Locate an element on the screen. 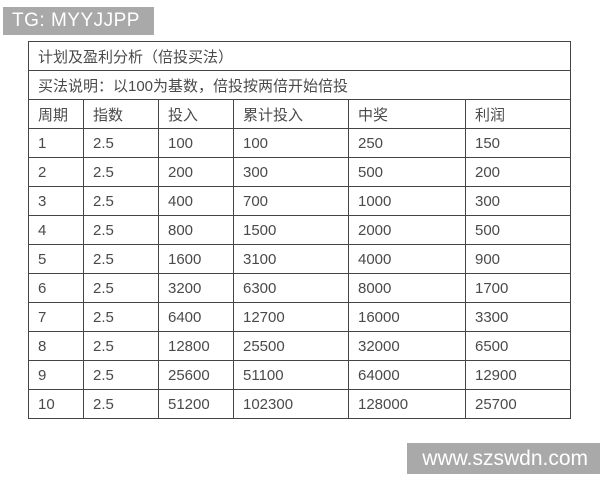 This screenshot has height=480, width=600. table-row: 6 2.5 3200 6300 8000 1700 is located at coordinates (300, 288).